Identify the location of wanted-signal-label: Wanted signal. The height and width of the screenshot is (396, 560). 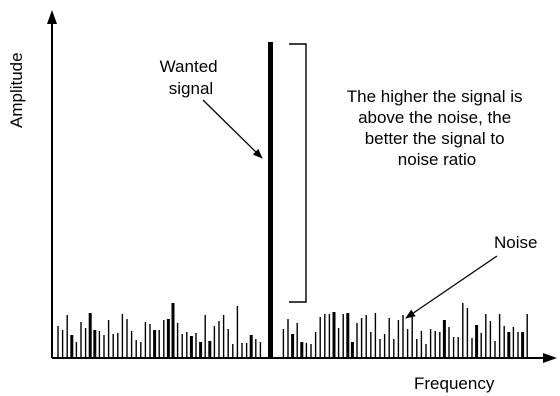
(191, 77).